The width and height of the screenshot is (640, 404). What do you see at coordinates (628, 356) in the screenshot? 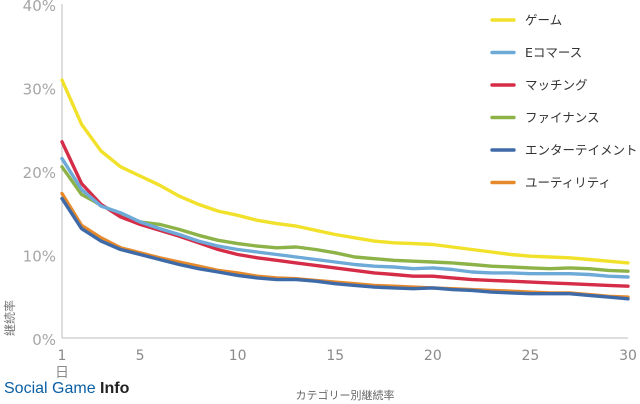
I see `x-tick-label: 30` at bounding box center [628, 356].